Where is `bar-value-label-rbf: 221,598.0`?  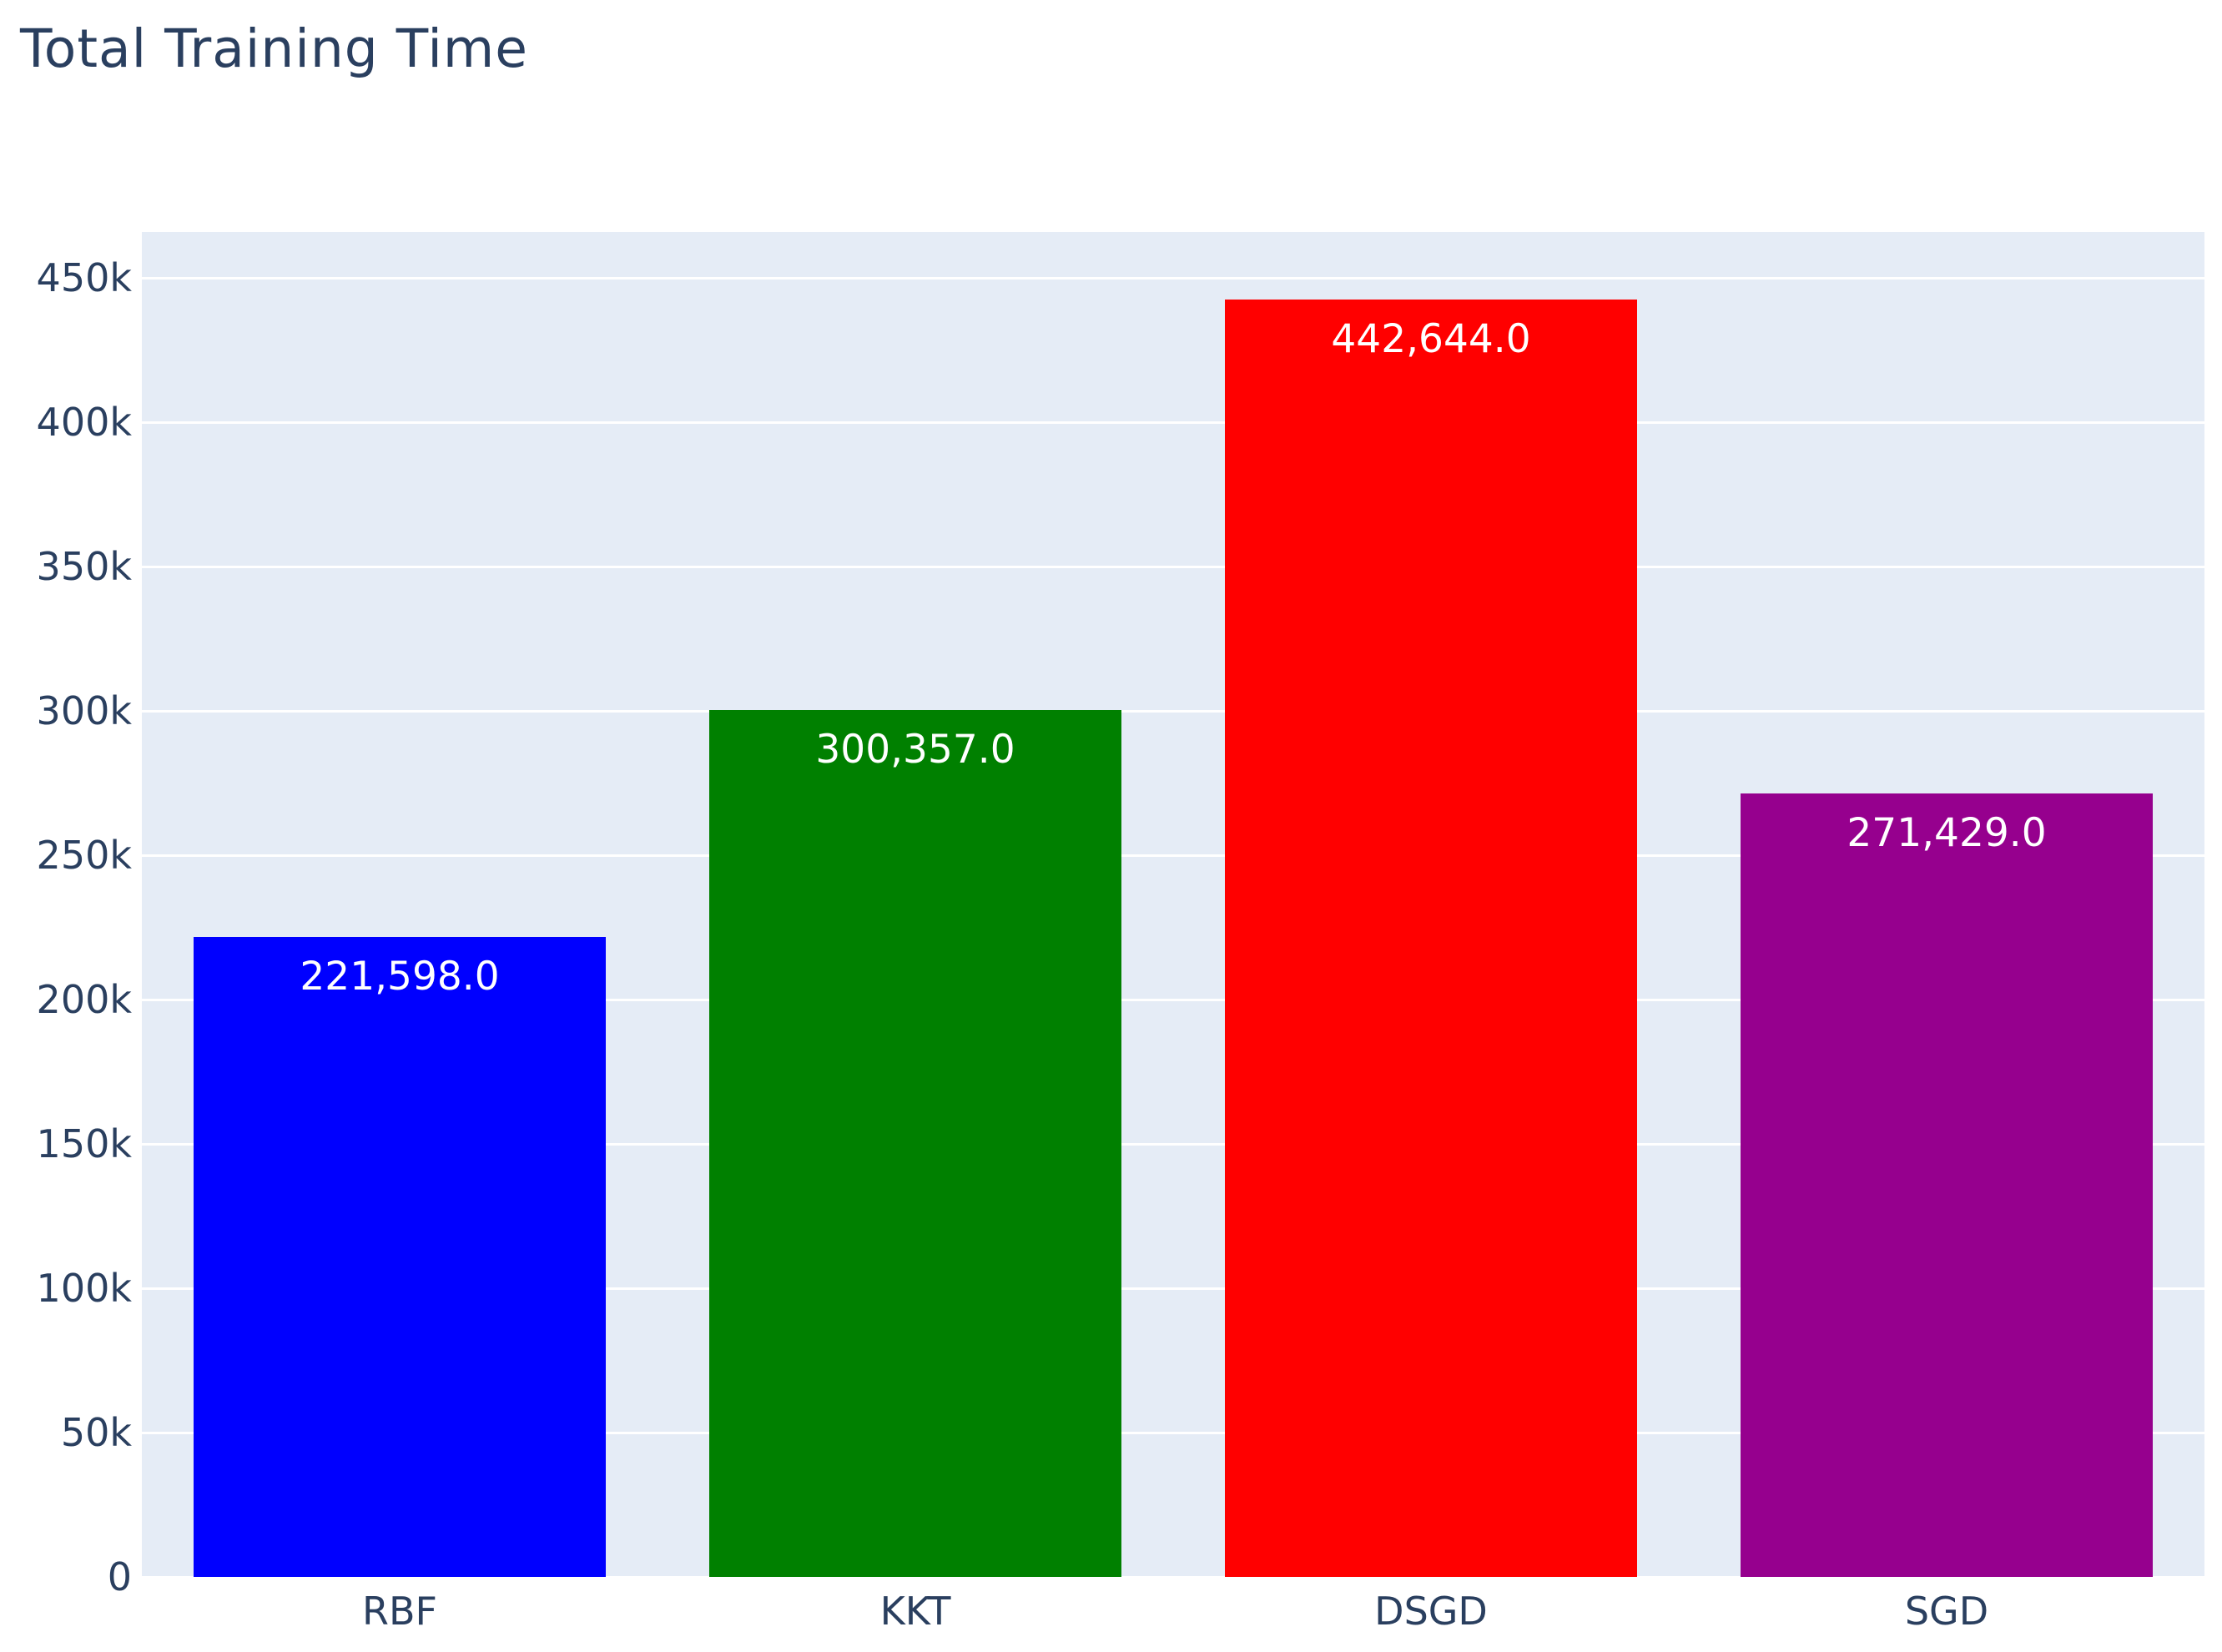 bar-value-label-rbf: 221,598.0 is located at coordinates (400, 977).